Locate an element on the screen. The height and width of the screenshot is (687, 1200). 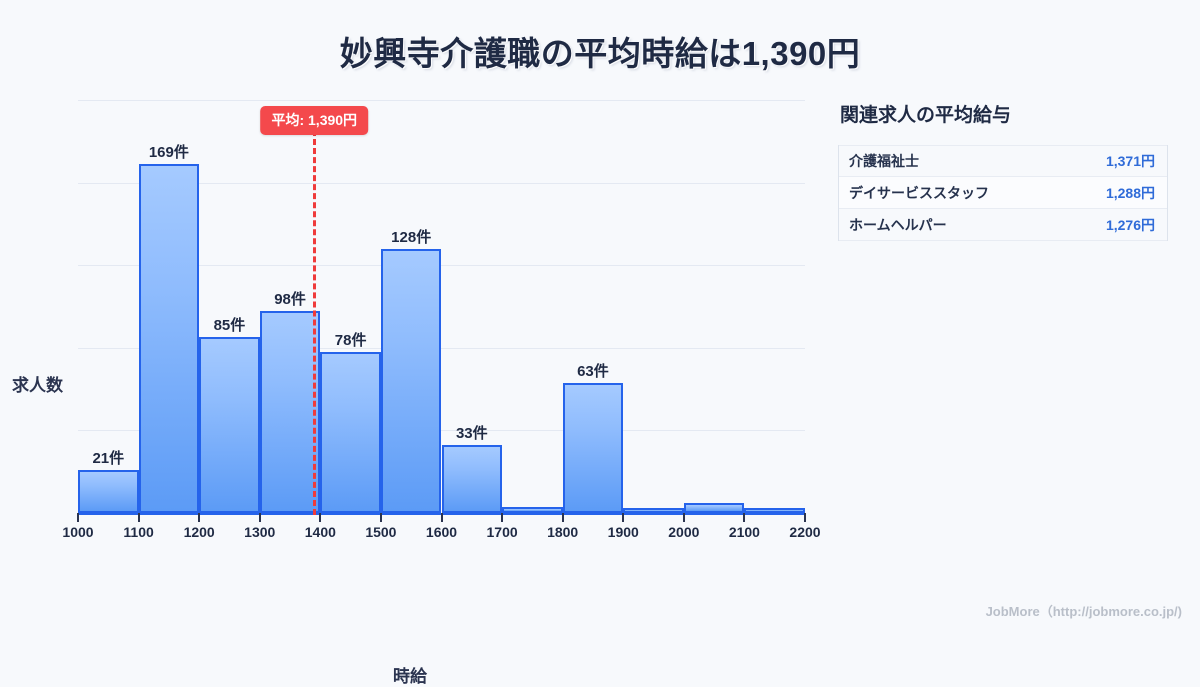
y-axis-title: 求人数 is located at coordinates (37, 385).